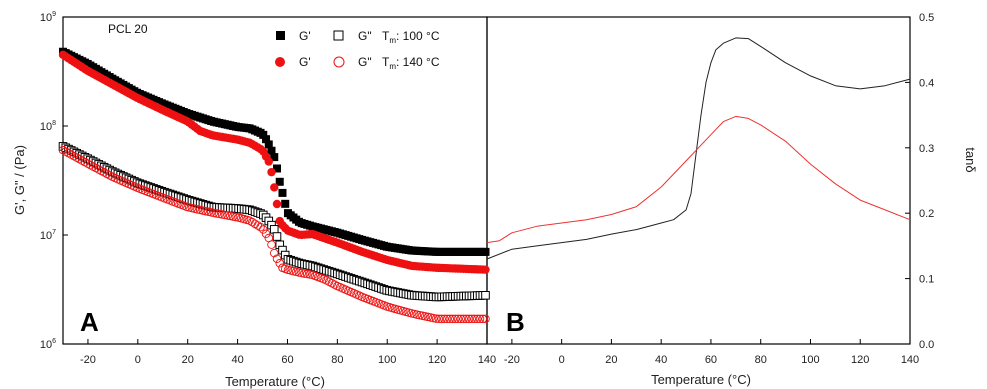  What do you see at coordinates (926, 345) in the screenshot?
I see `panel-b-y-tick-label: 0.0` at bounding box center [926, 345].